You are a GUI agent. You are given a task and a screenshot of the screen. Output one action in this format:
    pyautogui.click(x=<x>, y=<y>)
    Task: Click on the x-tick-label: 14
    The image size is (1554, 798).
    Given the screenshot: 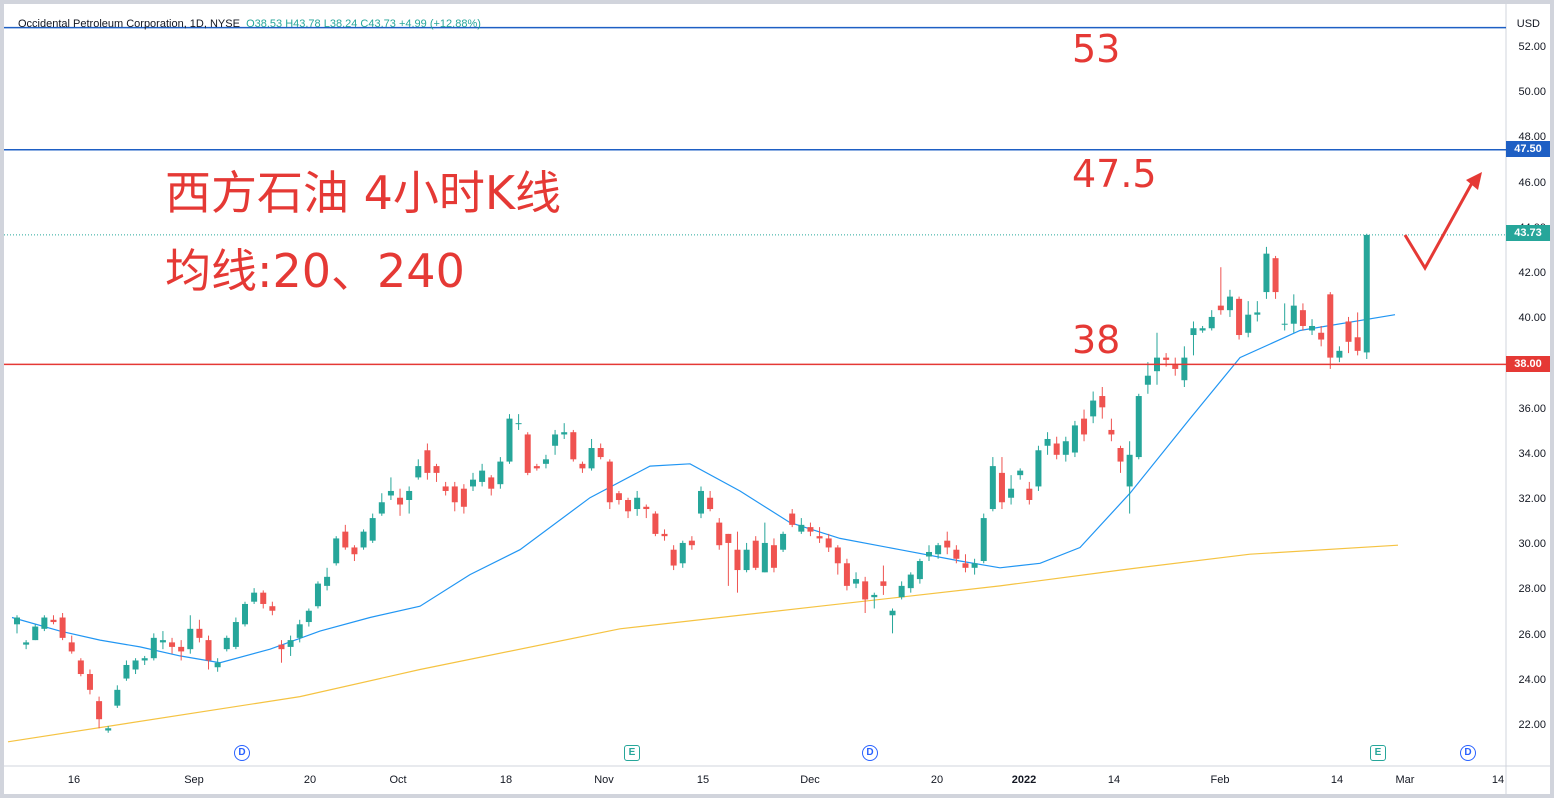 What is the action you would take?
    pyautogui.click(x=1498, y=780)
    